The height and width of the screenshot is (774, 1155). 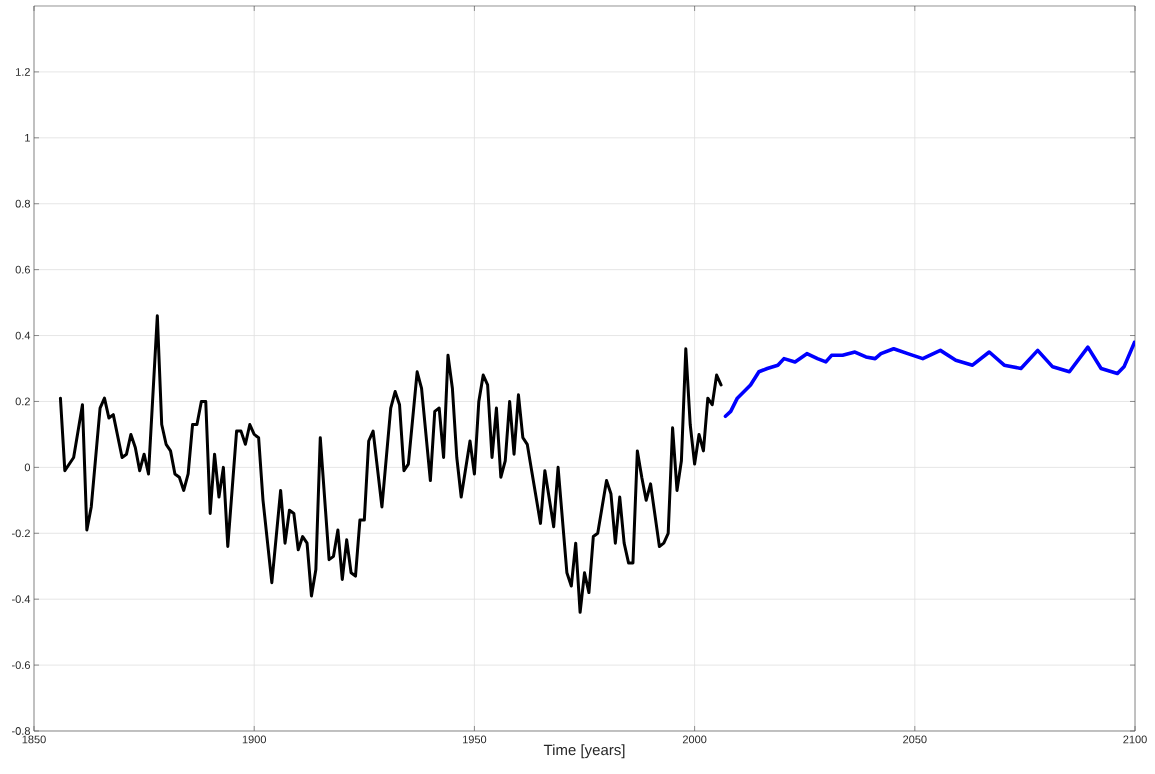 What do you see at coordinates (22, 401) in the screenshot?
I see `y-tick-label: 0.2` at bounding box center [22, 401].